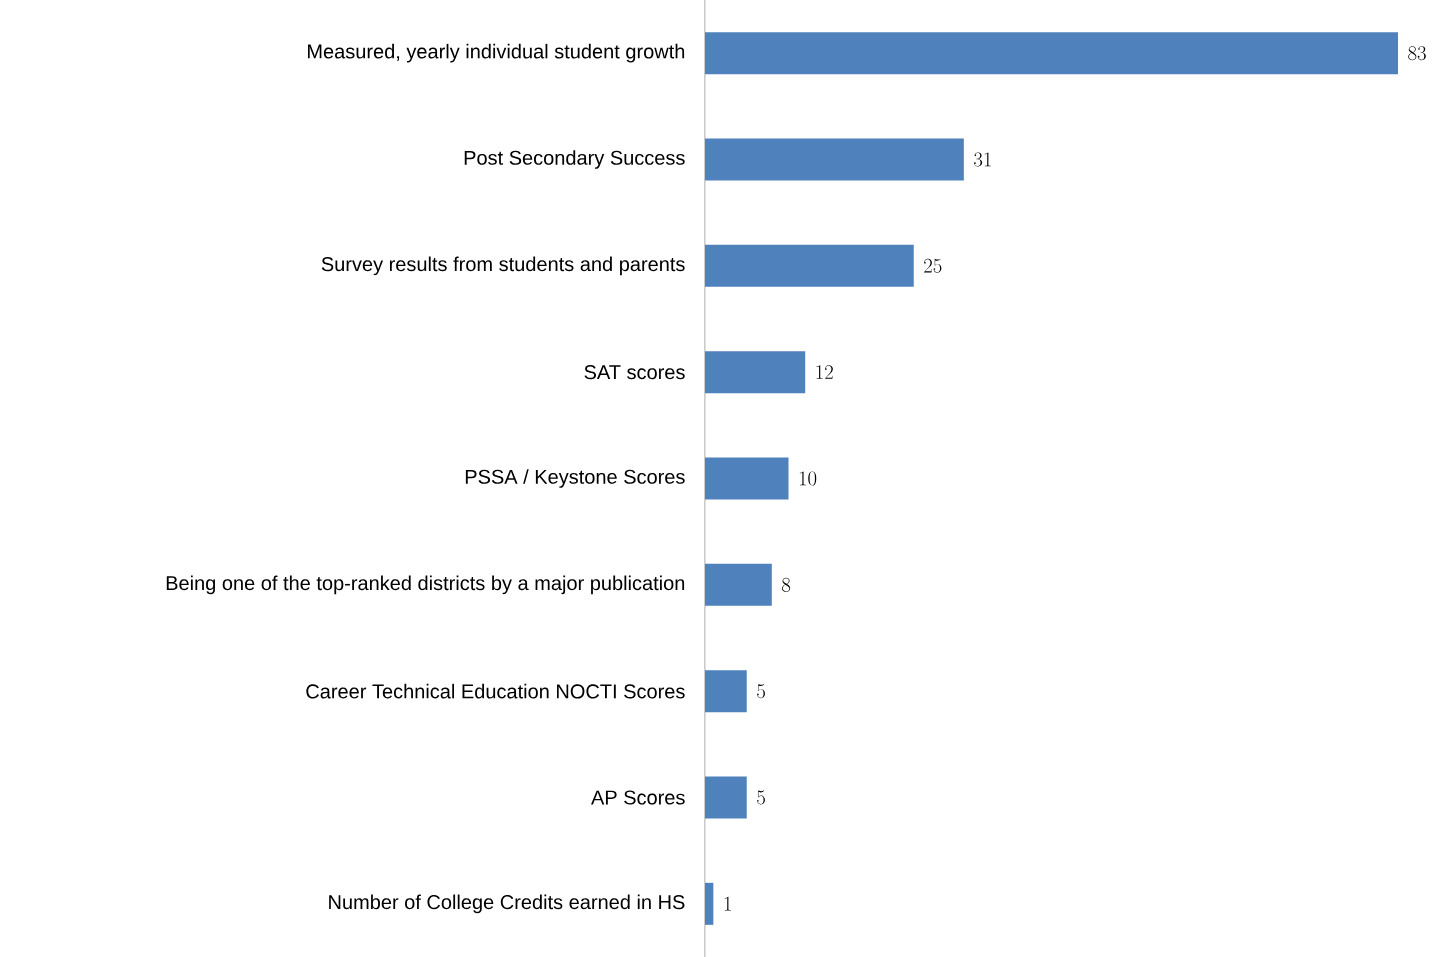 The width and height of the screenshot is (1444, 957). What do you see at coordinates (574, 159) in the screenshot?
I see `y-tick-label: Post Secondary Success` at bounding box center [574, 159].